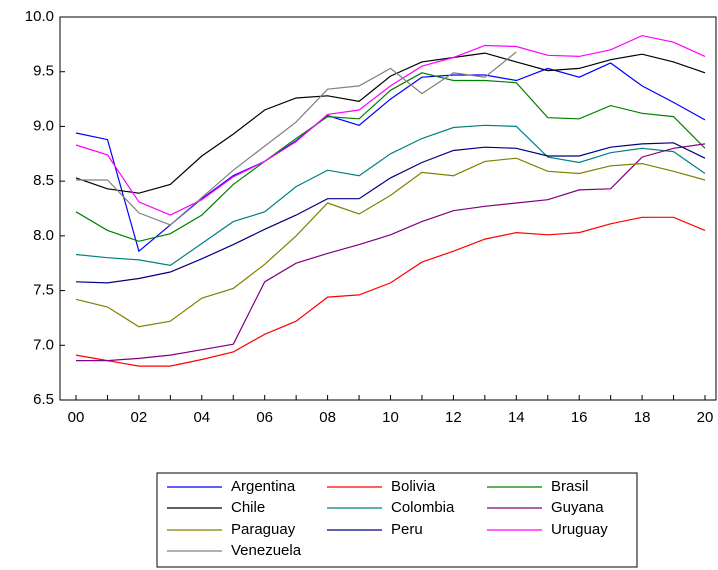  Describe the element at coordinates (263, 486) in the screenshot. I see `legend-label: Argentina` at that location.